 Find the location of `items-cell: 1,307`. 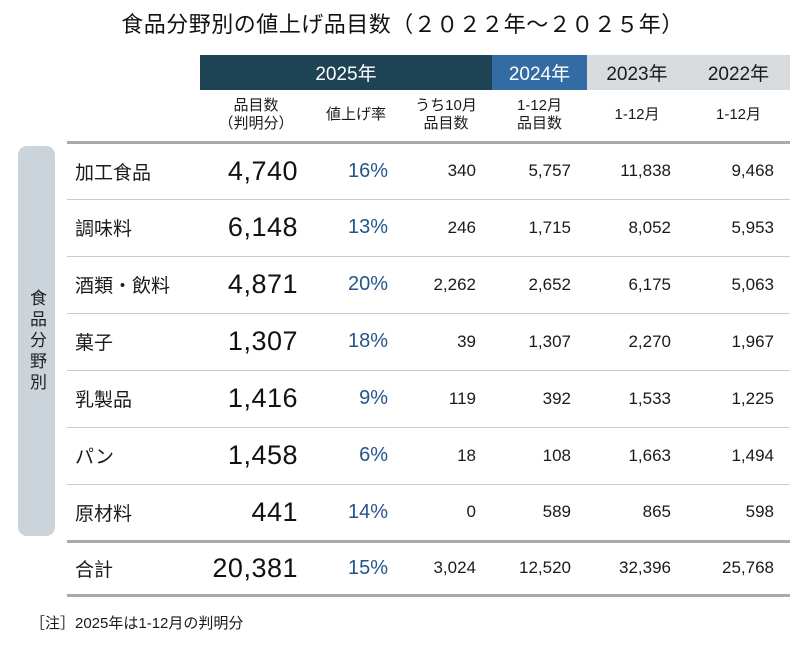

items-cell: 1,307 is located at coordinates (262, 341).